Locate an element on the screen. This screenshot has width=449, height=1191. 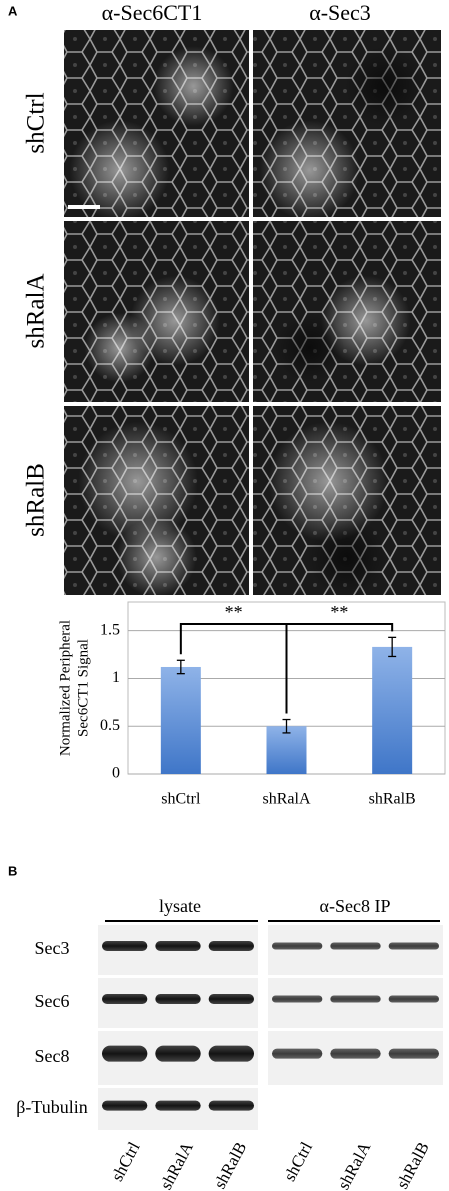
panel-label: B is located at coordinates (12, 870).